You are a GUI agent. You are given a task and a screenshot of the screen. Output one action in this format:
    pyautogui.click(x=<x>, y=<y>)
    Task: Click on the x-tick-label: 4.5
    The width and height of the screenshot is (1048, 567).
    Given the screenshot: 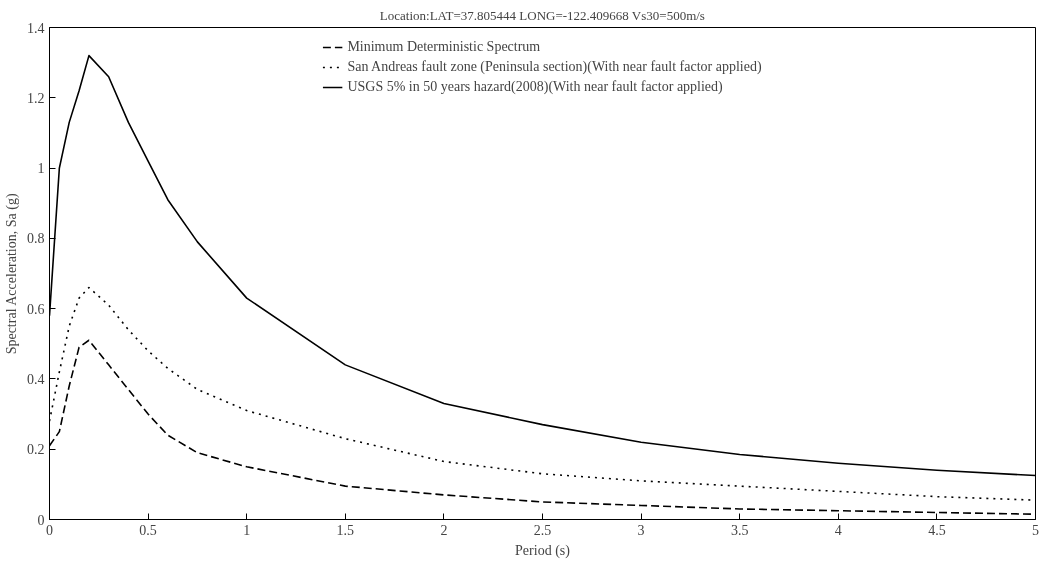 What is the action you would take?
    pyautogui.click(x=937, y=530)
    